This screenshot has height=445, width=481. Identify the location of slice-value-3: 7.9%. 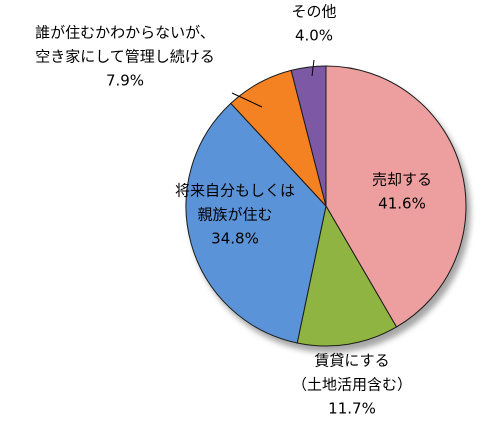
(125, 81).